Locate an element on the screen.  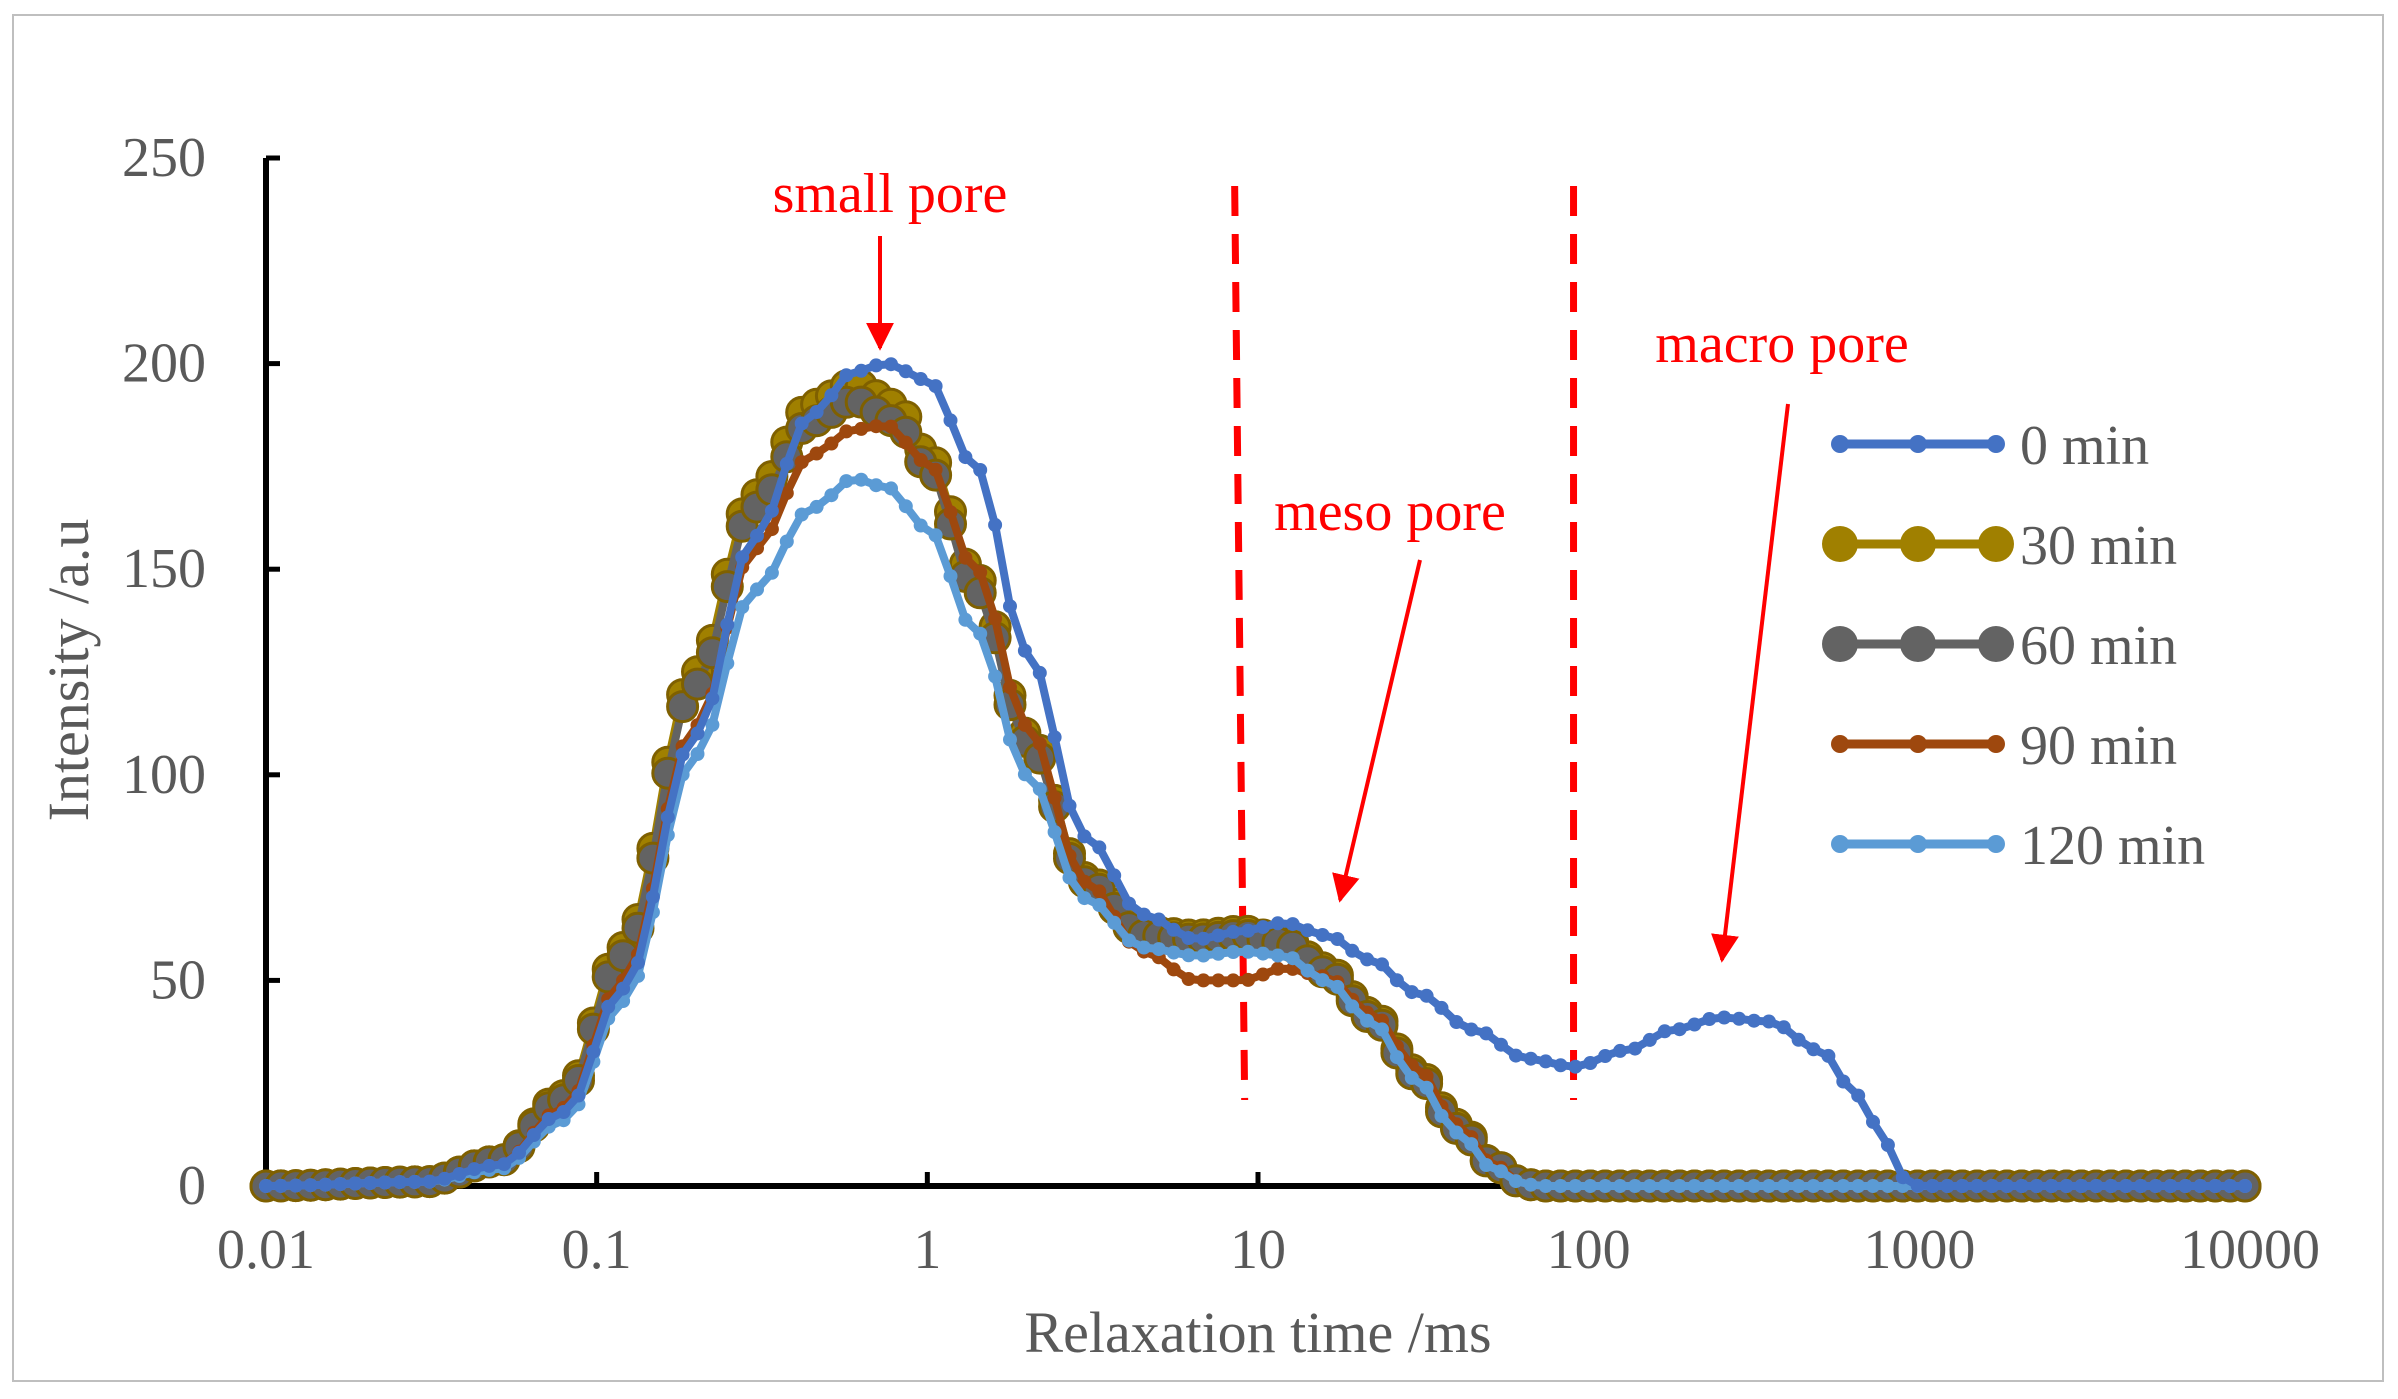
x-tick-label: 10 is located at coordinates (1258, 1250).